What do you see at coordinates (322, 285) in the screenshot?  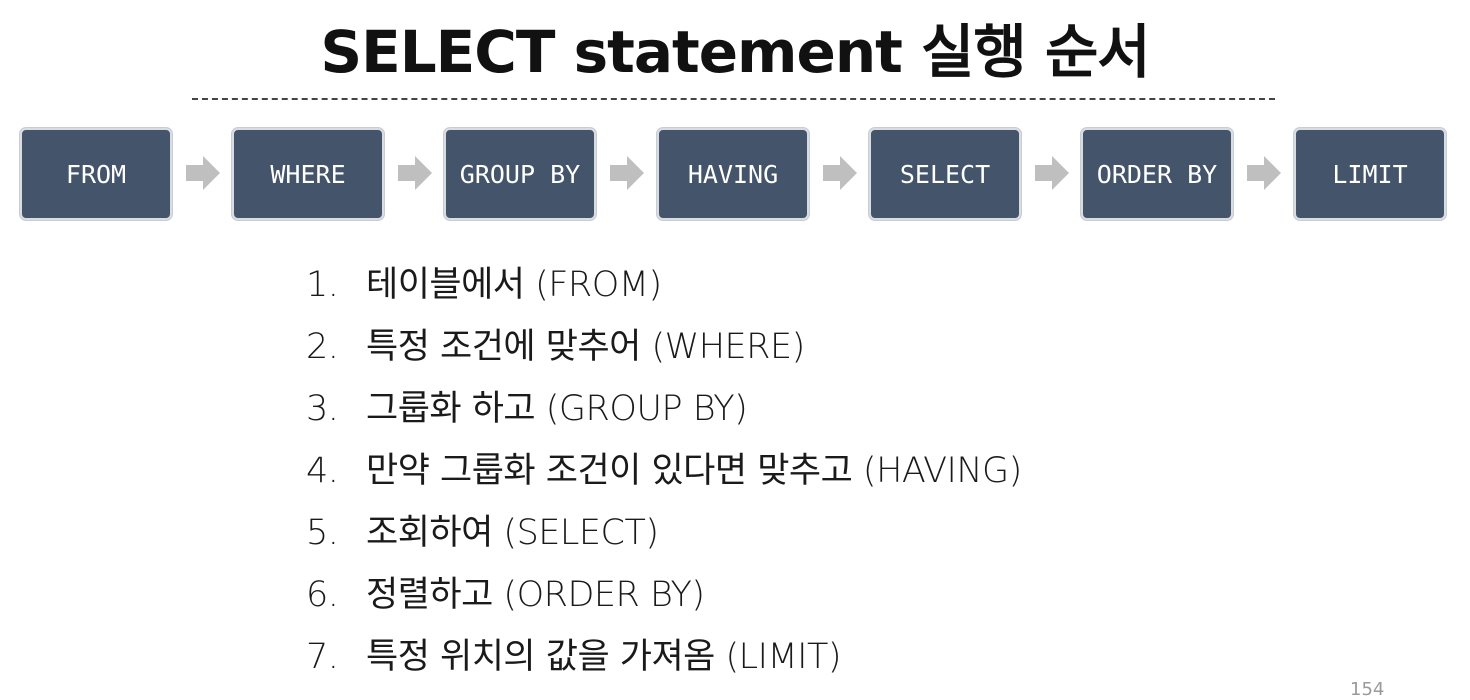 I see `list-item-number: 1.` at bounding box center [322, 285].